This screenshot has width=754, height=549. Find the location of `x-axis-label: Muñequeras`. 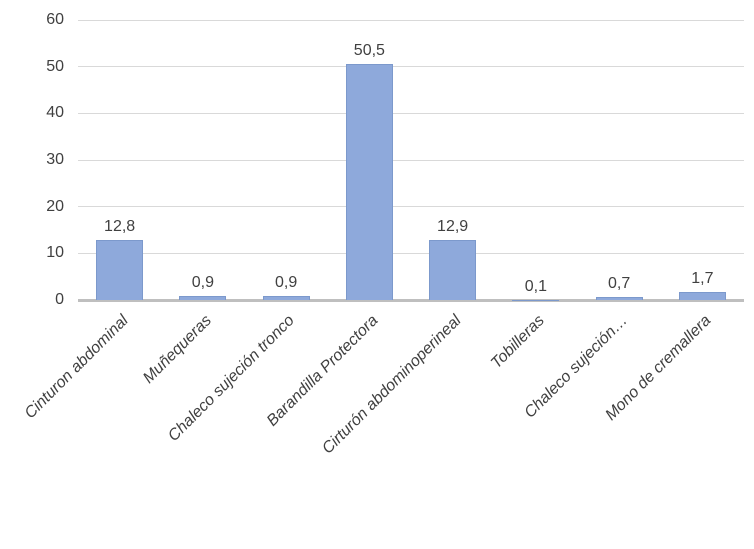

x-axis-label: Muñequeras is located at coordinates (107, 349).